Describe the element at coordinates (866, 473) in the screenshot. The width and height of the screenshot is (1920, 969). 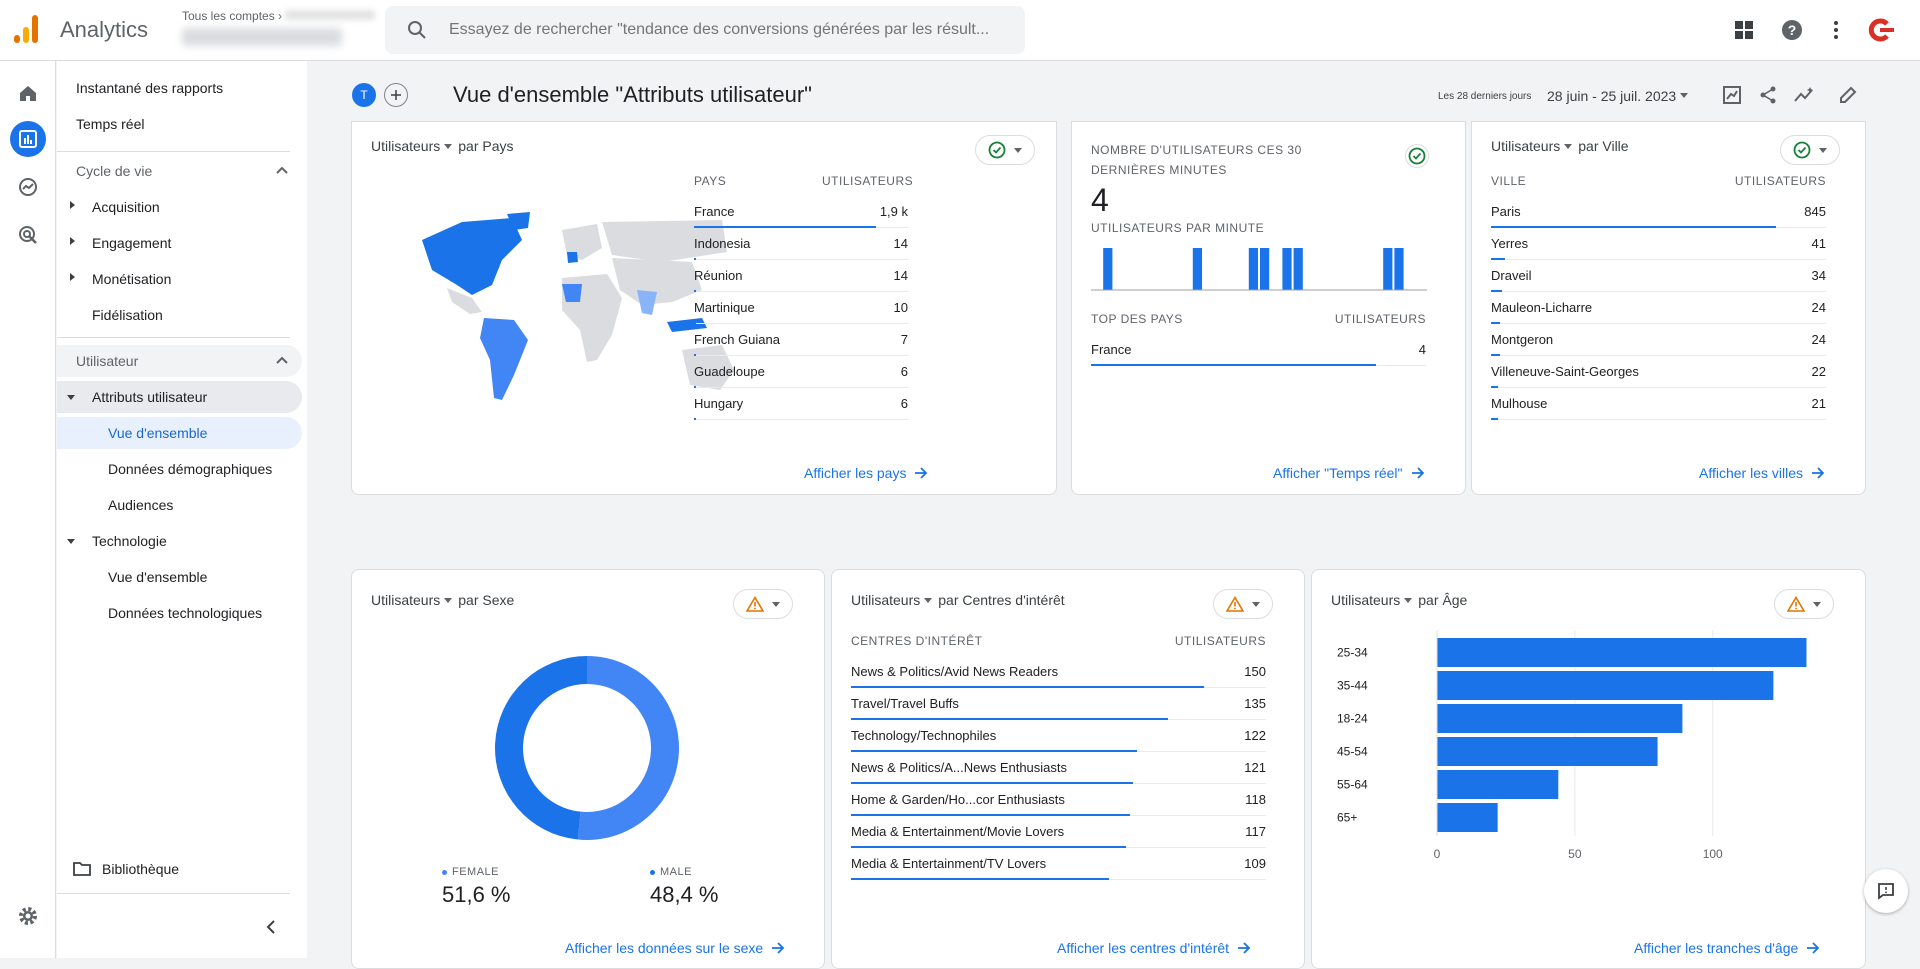
I see `view-countries-link: Afficher les pays` at that location.